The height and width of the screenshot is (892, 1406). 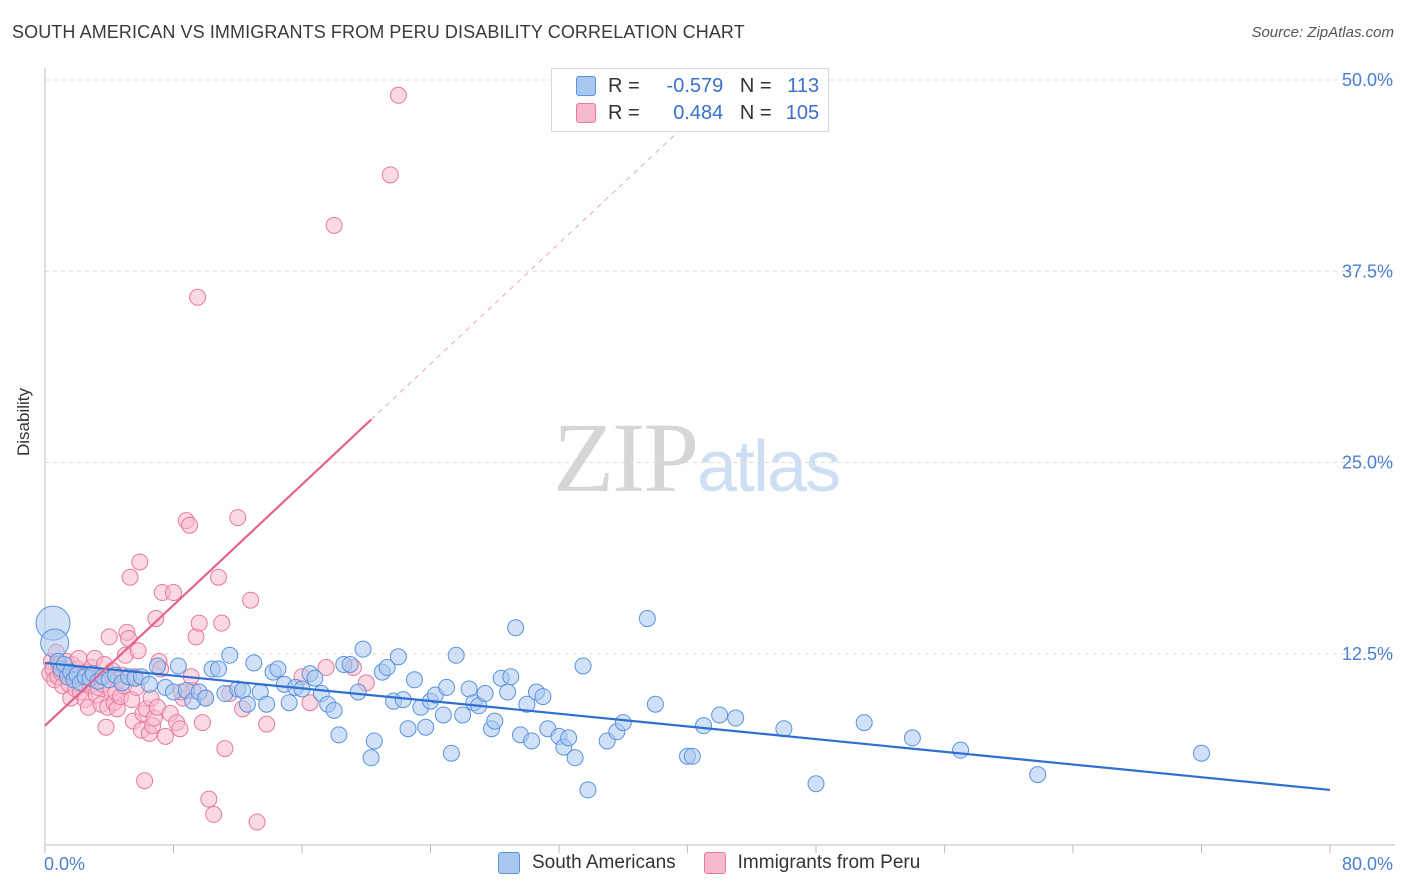 I want to click on legend-row-south-americans: R = -0.579 N = 113, so click(x=697, y=86).